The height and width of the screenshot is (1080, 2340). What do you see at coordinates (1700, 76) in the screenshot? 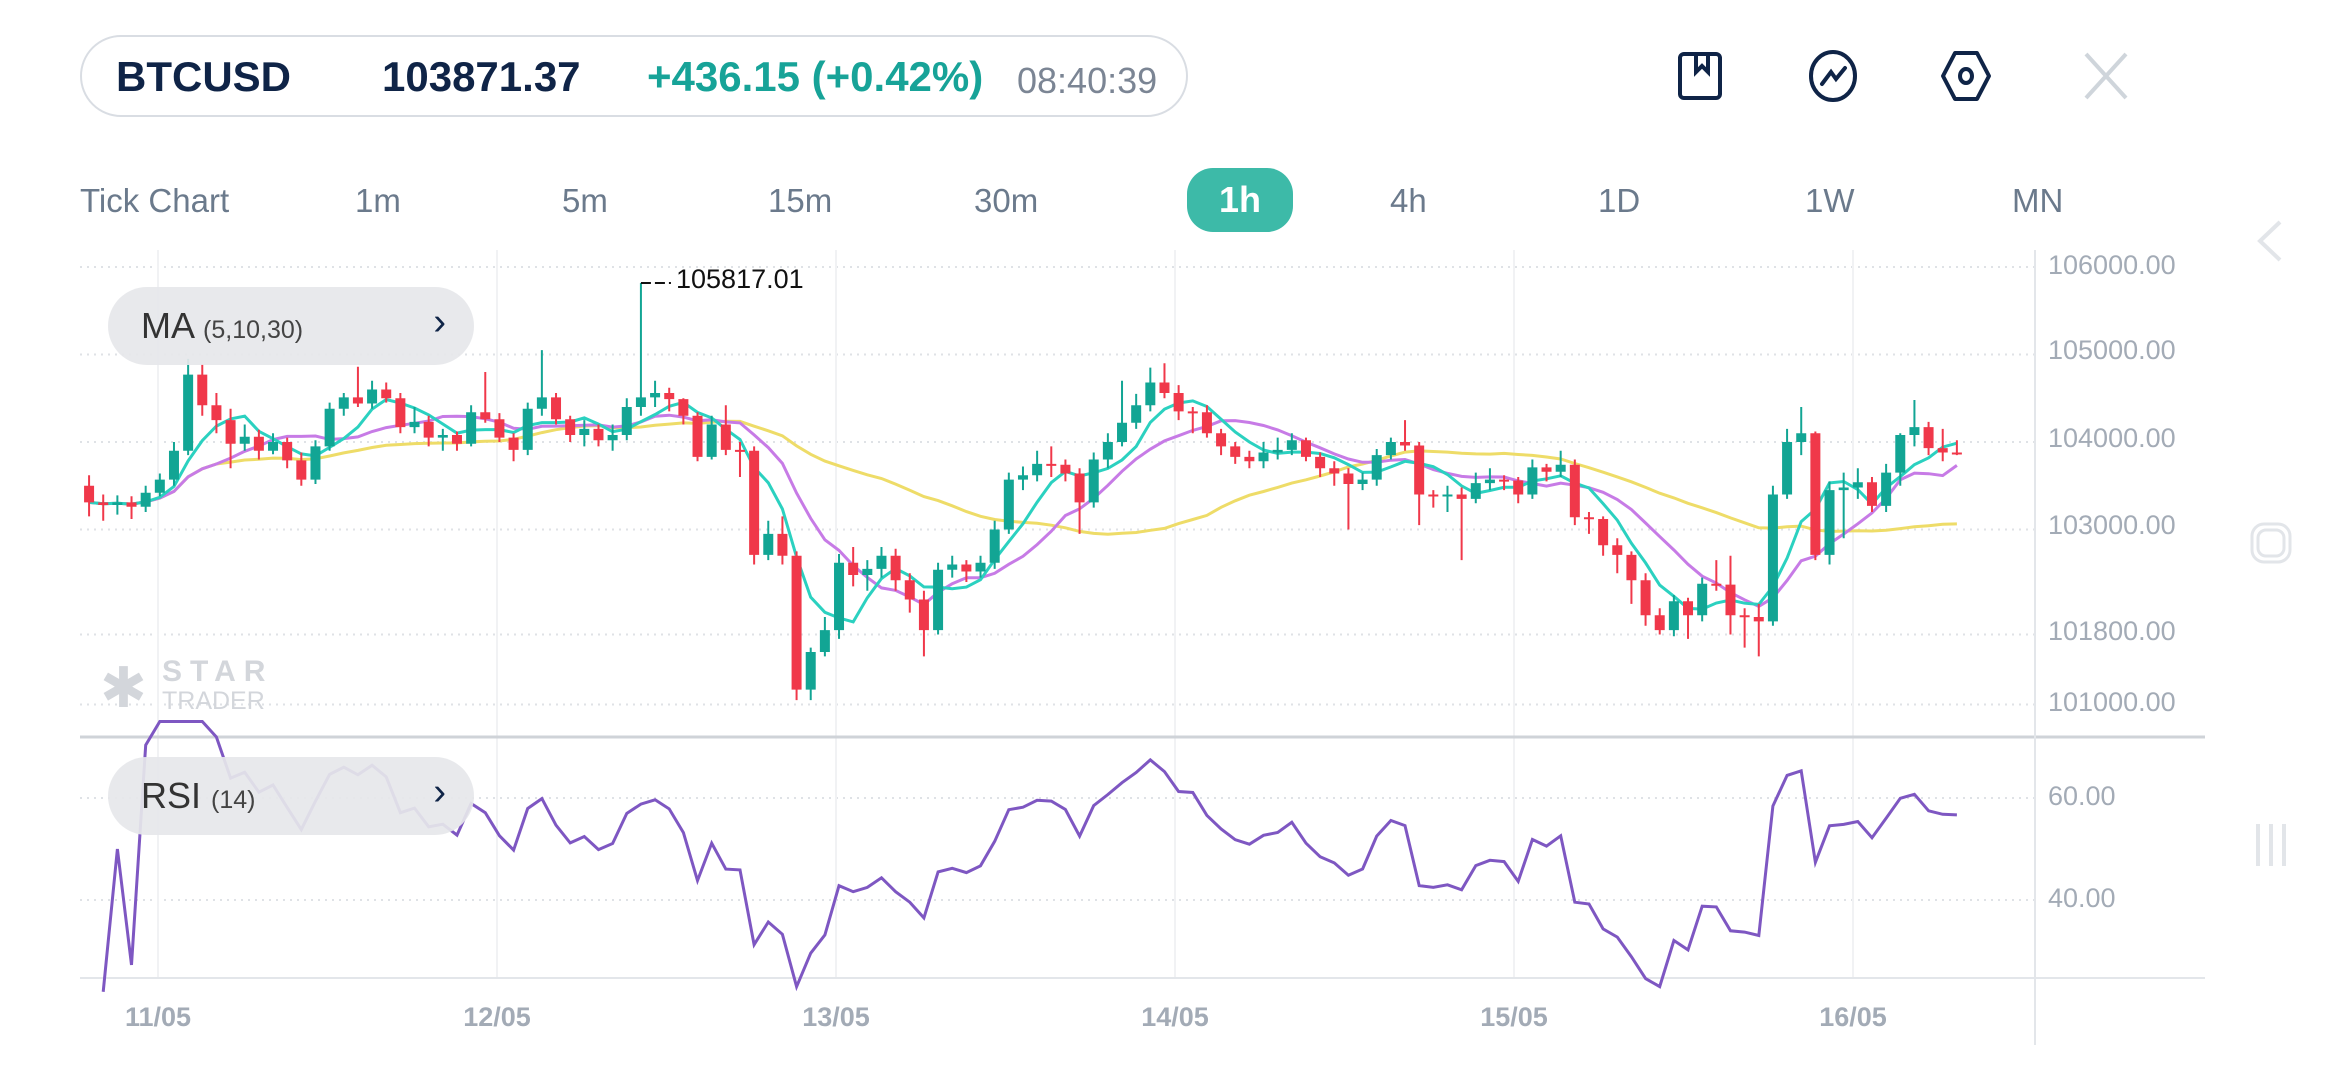
I see `bookmark-icon` at bounding box center [1700, 76].